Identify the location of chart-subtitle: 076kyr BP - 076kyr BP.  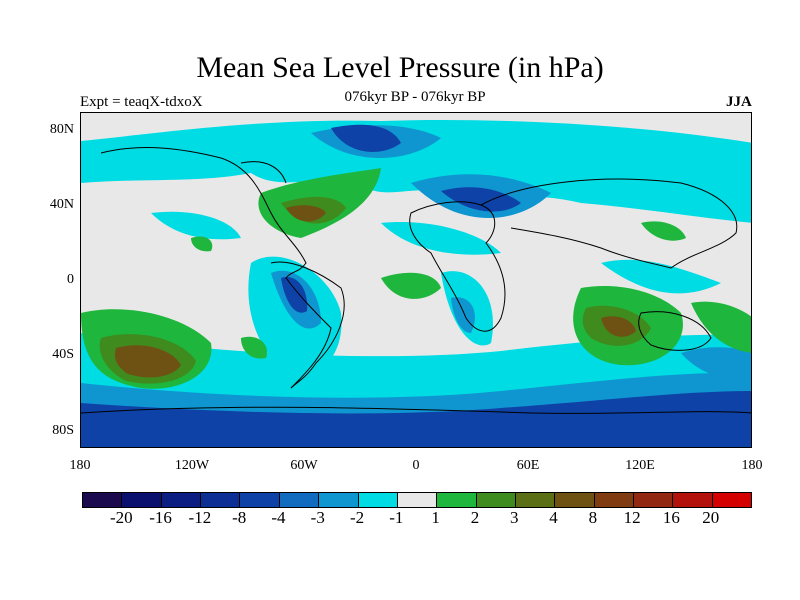
(415, 97).